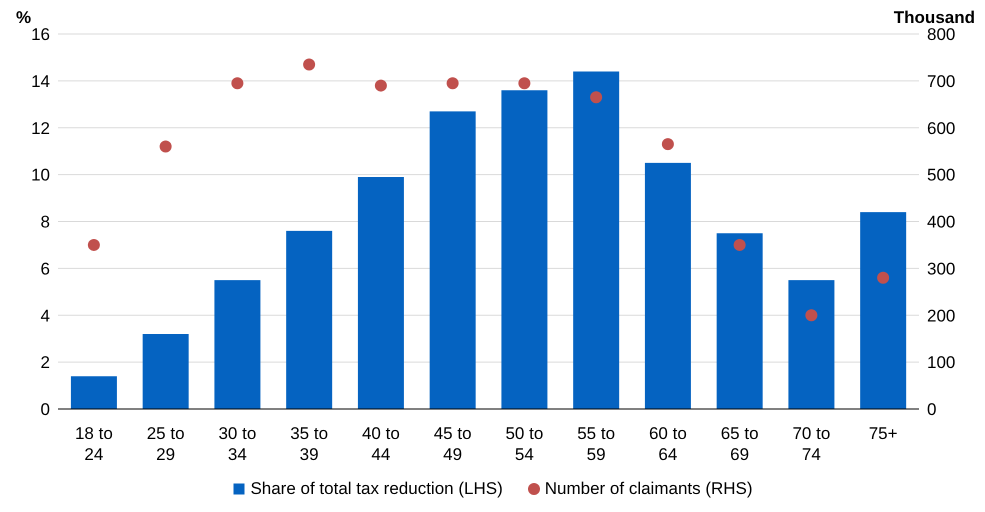 The image size is (985, 512). I want to click on x-tick-label: 35 to 39, so click(309, 444).